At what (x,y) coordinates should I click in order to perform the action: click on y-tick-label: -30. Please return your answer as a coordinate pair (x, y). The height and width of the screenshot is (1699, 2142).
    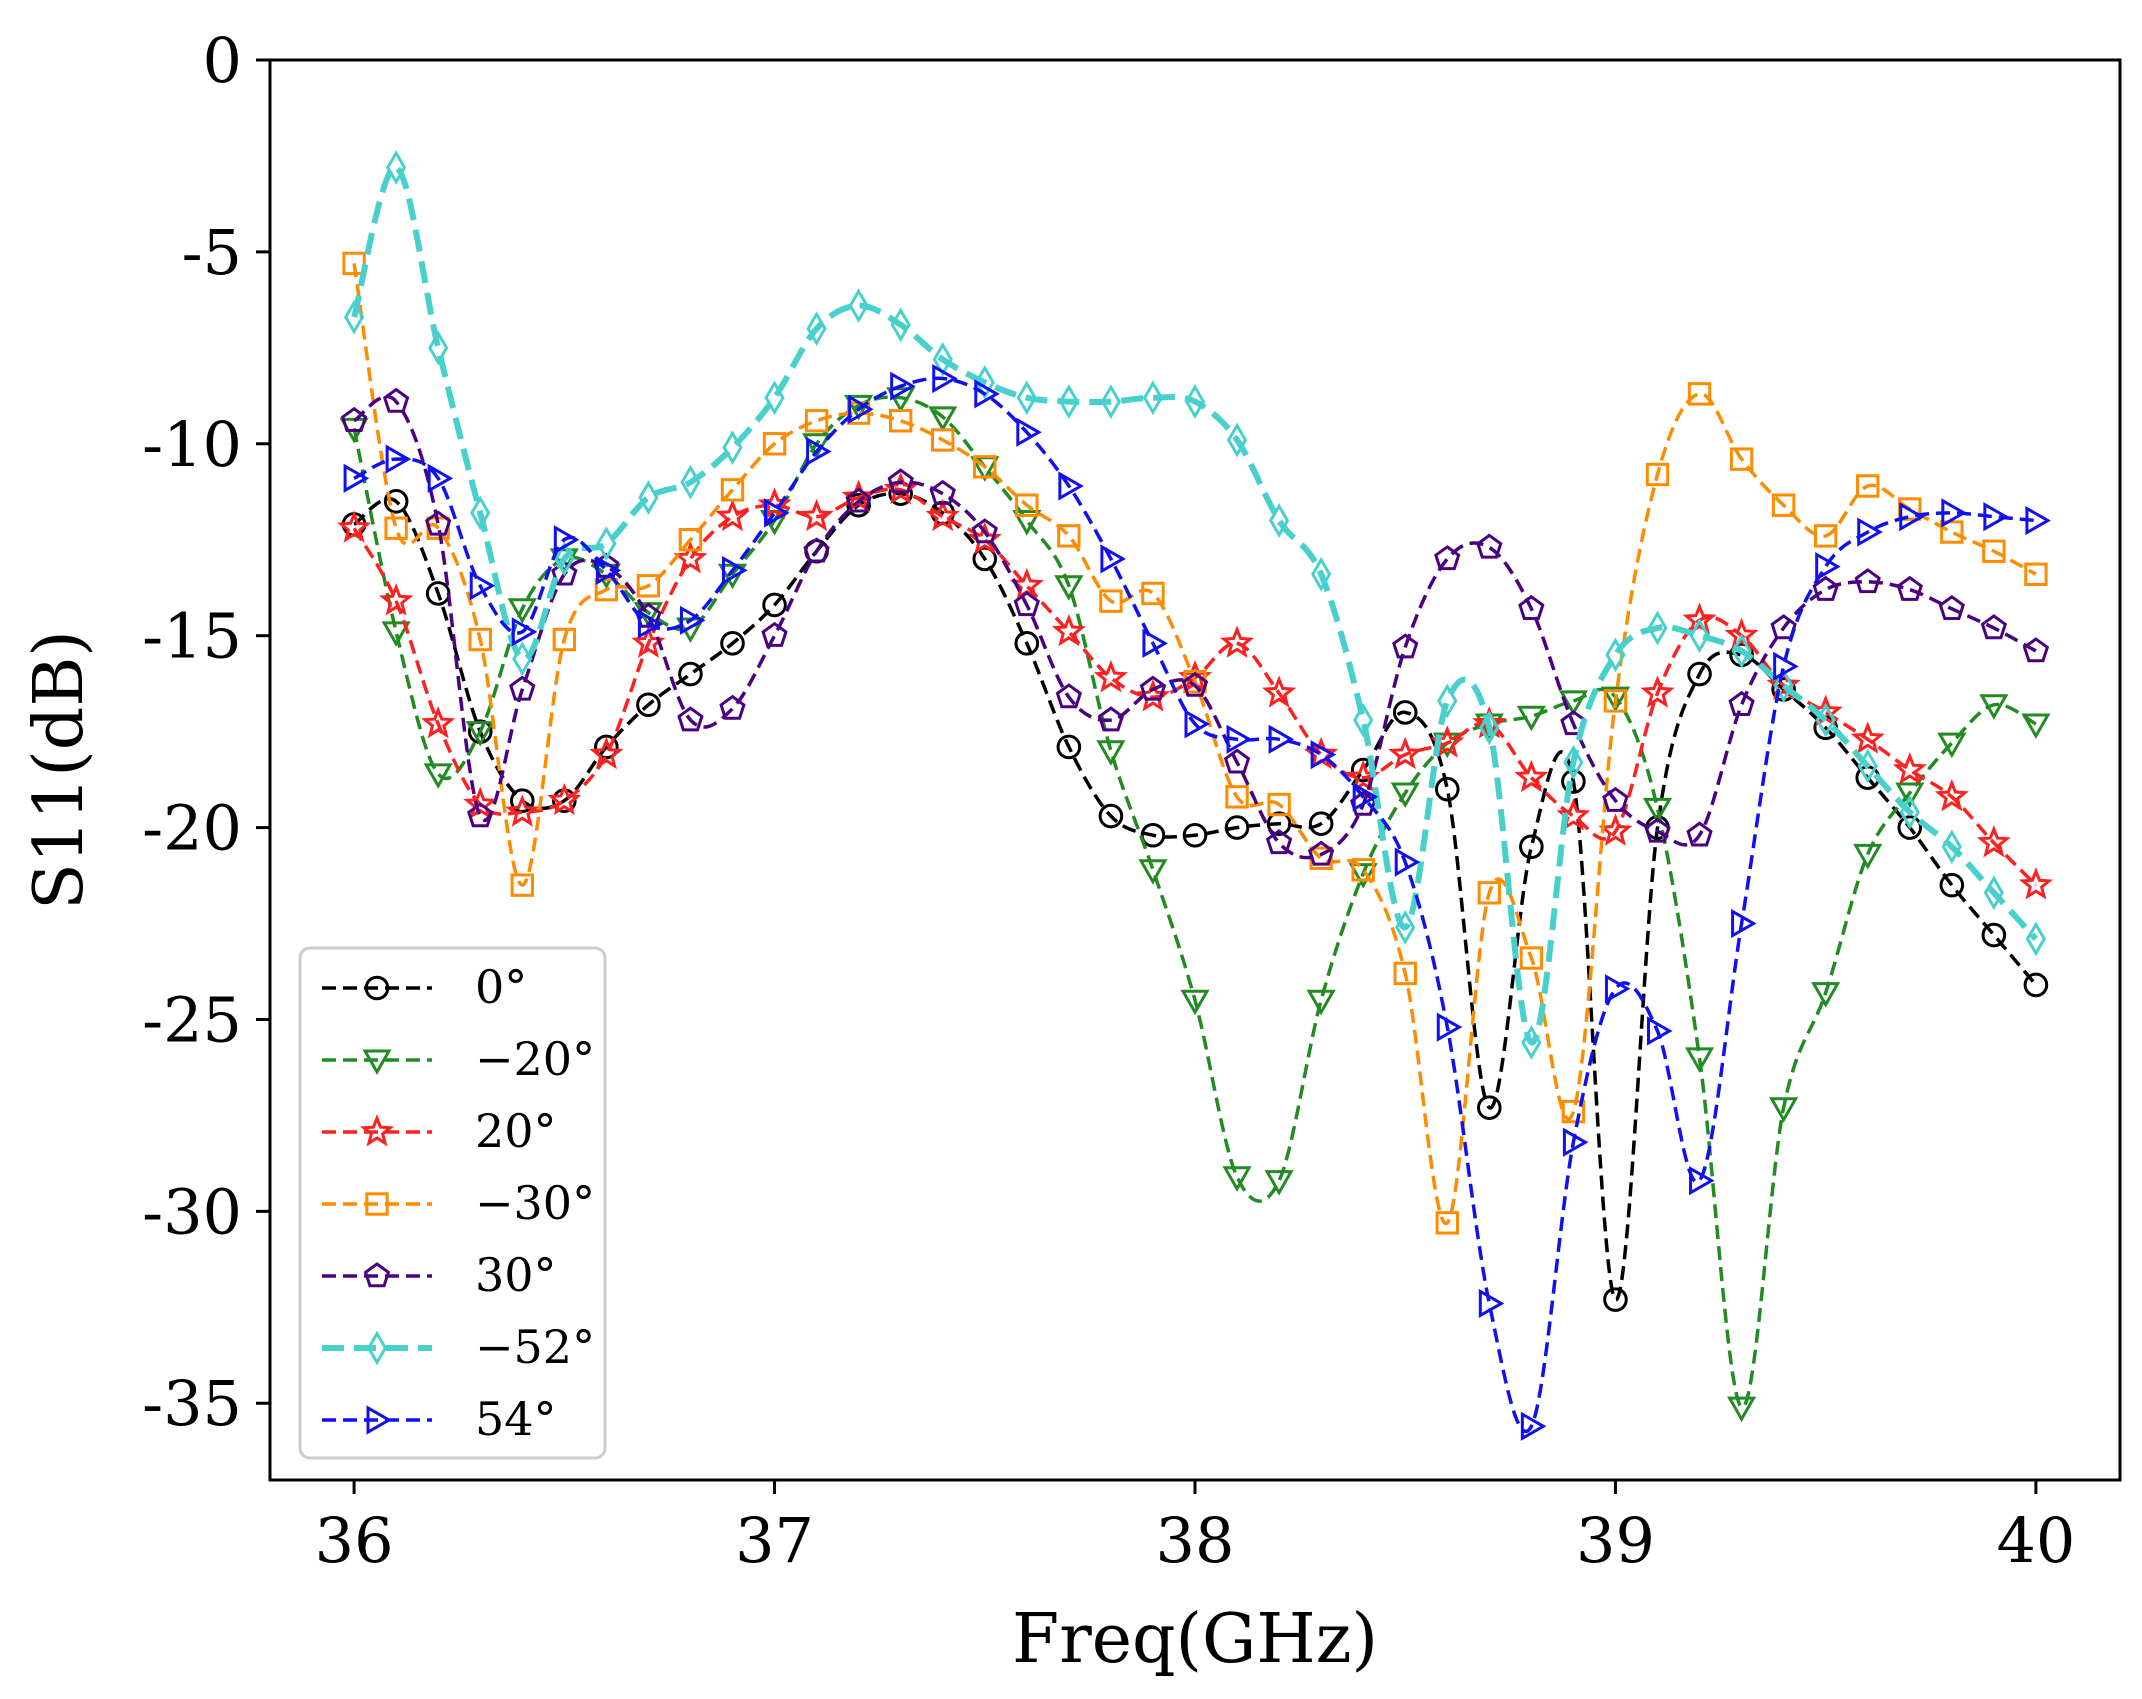
    Looking at the image, I should click on (192, 1211).